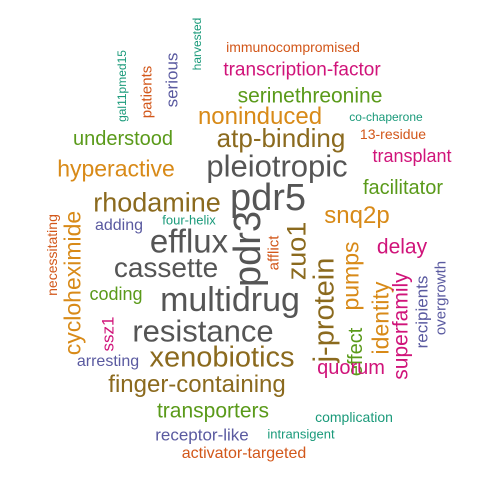  Describe the element at coordinates (441, 298) in the screenshot. I see `cloud-word: overgrowth` at that location.